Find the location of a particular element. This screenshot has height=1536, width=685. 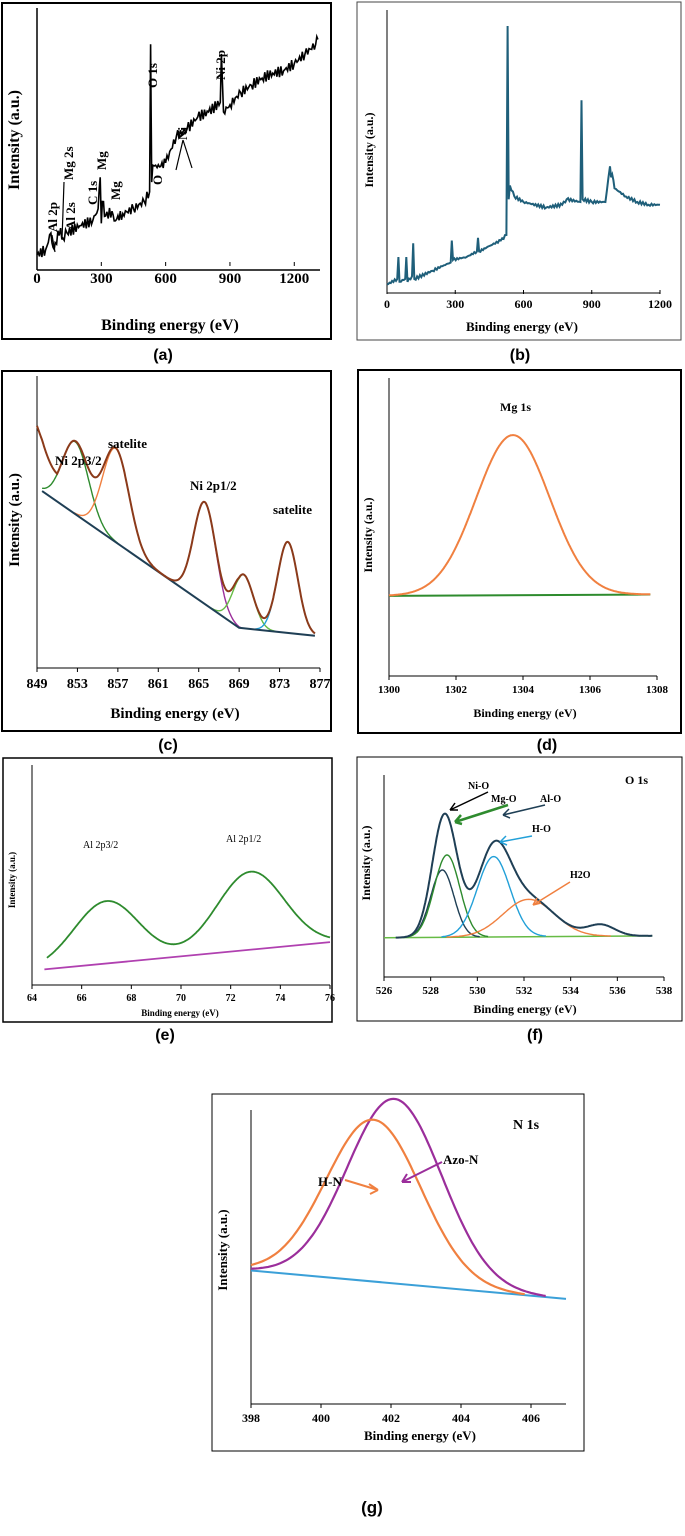

panel-c-xticks: 849 853 857 861 865 869 873 877 is located at coordinates (179, 680).